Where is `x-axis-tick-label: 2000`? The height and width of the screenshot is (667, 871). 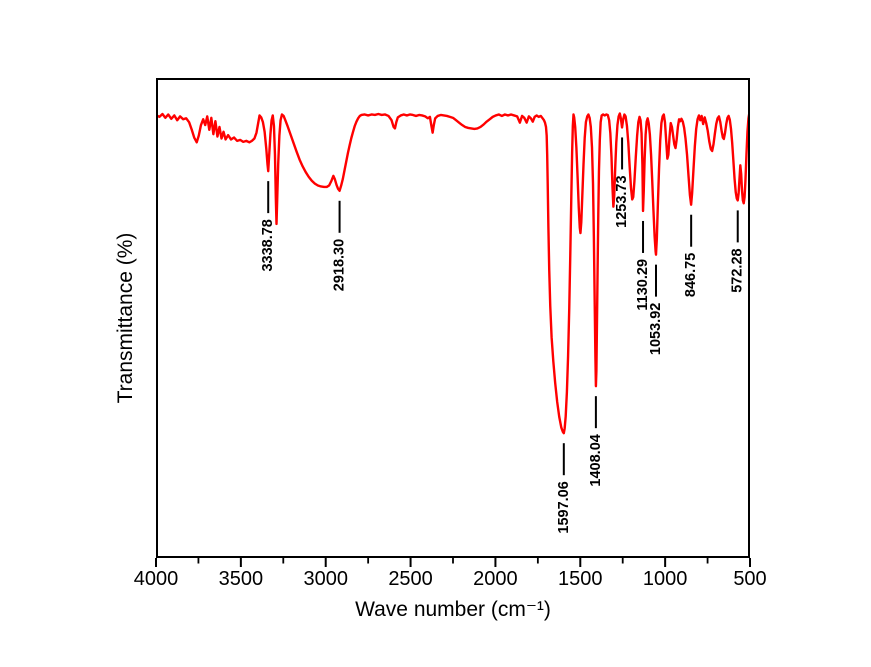
x-axis-tick-label: 2000 is located at coordinates (495, 579).